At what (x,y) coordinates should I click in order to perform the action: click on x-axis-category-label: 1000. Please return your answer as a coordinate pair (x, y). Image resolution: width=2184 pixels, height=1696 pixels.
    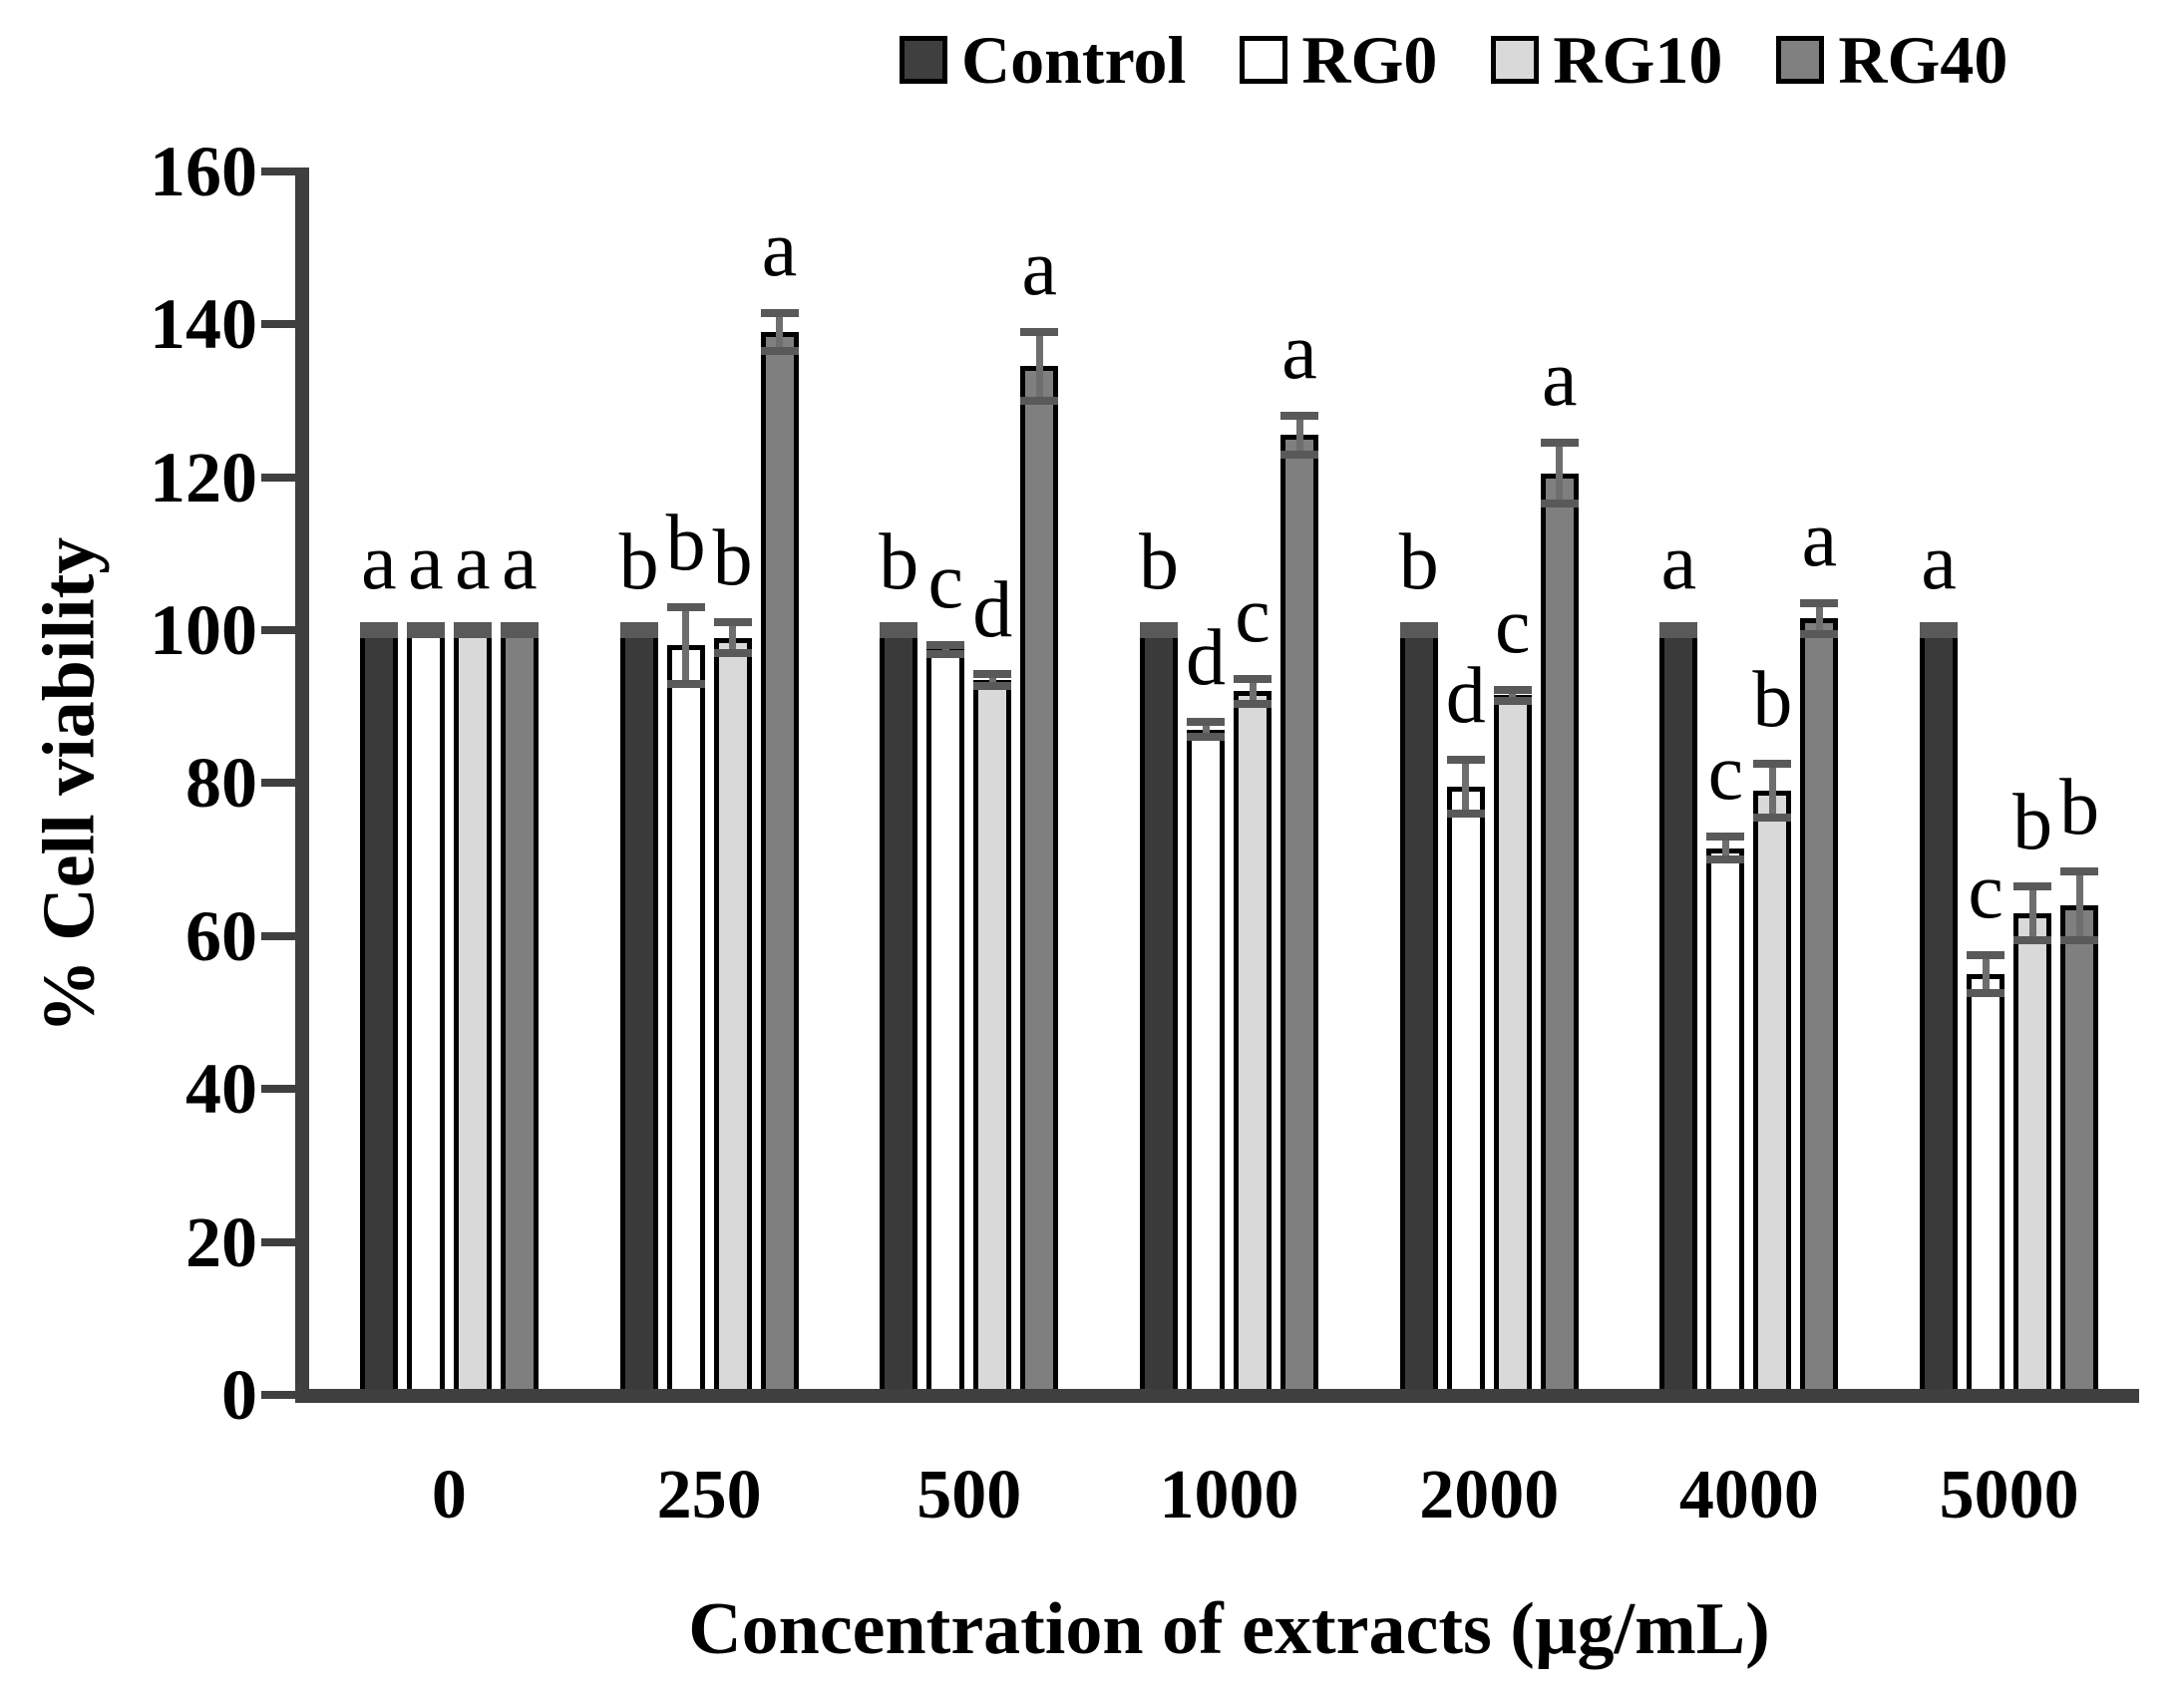
    Looking at the image, I should click on (1229, 1495).